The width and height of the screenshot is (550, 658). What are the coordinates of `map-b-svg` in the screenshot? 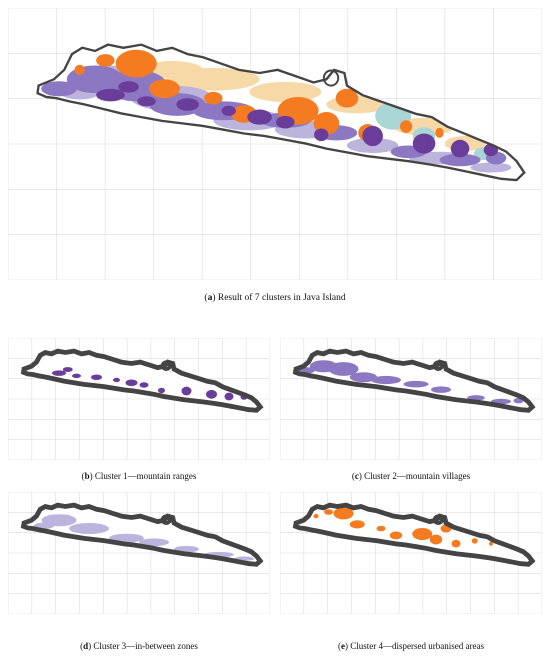 It's located at (139, 399).